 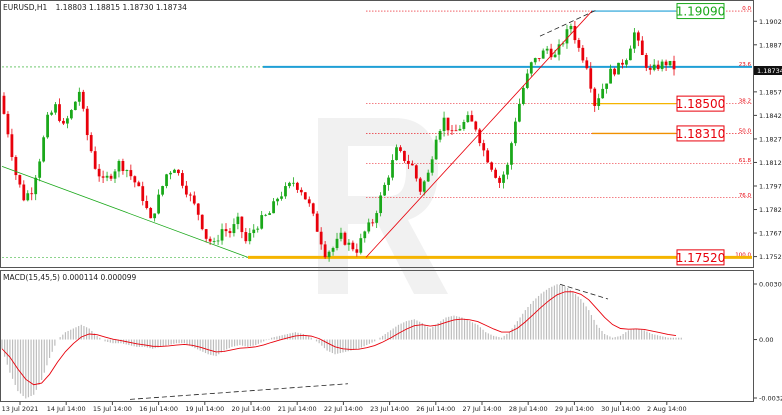 What do you see at coordinates (770, 399) in the screenshot?
I see `macd-y-tick-label: -0.003283` at bounding box center [770, 399].